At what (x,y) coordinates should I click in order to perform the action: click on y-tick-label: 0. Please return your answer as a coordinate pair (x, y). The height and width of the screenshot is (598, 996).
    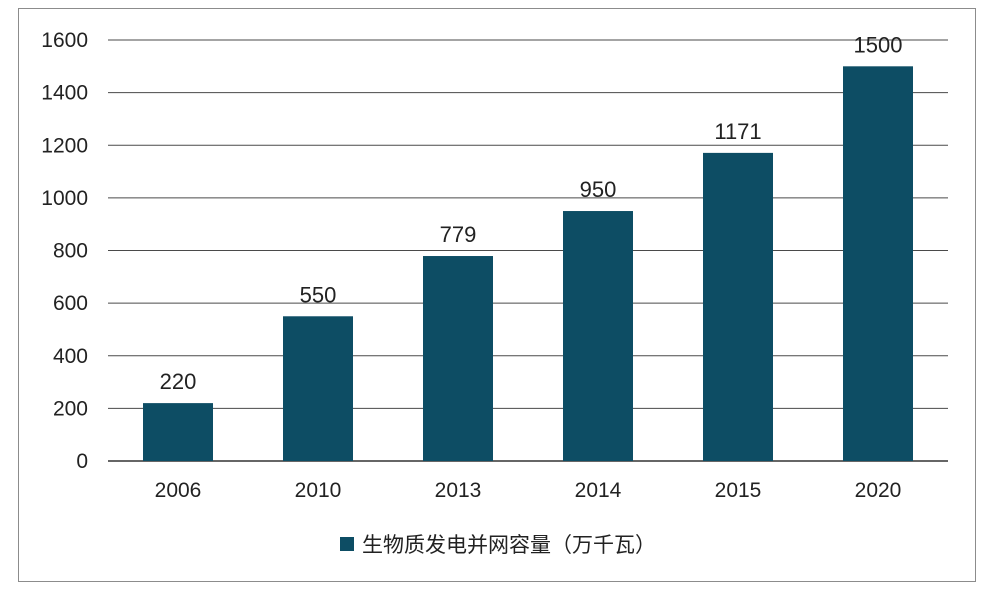
    Looking at the image, I should click on (82, 461).